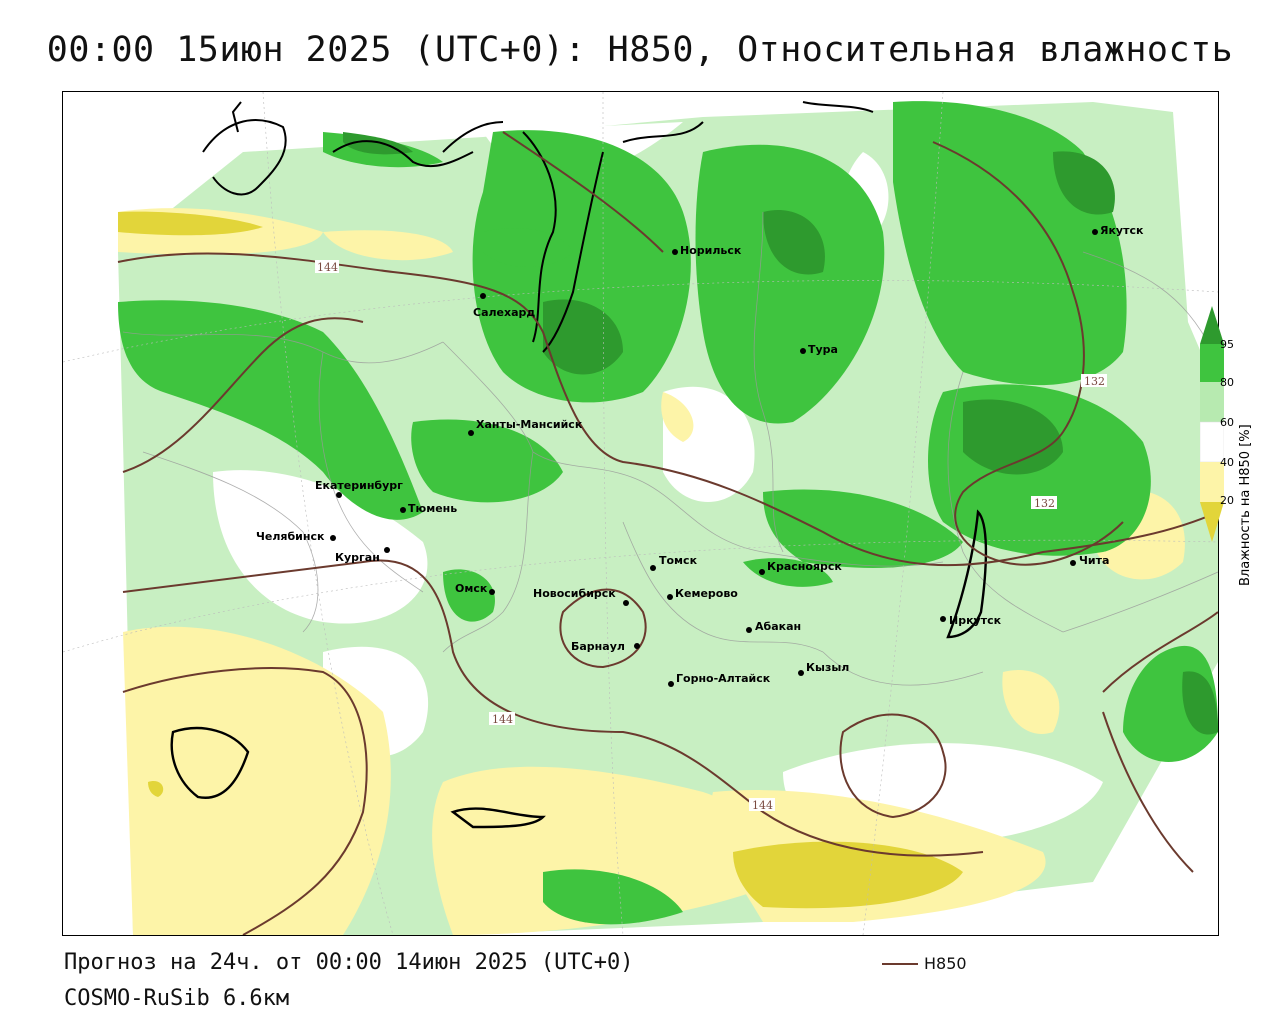 Image resolution: width=1280 pixels, height=1024 pixels. I want to click on isoline-label-144-altai: 144, so click(502, 719).